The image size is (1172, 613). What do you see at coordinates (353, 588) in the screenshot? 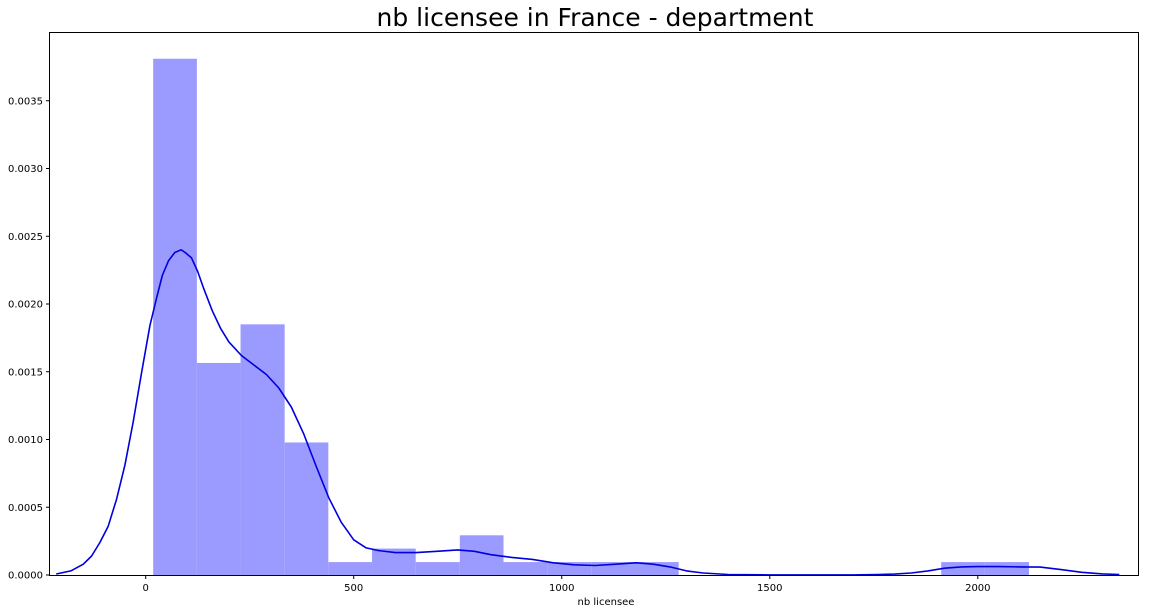
I see `x-tick-label: 500` at bounding box center [353, 588].